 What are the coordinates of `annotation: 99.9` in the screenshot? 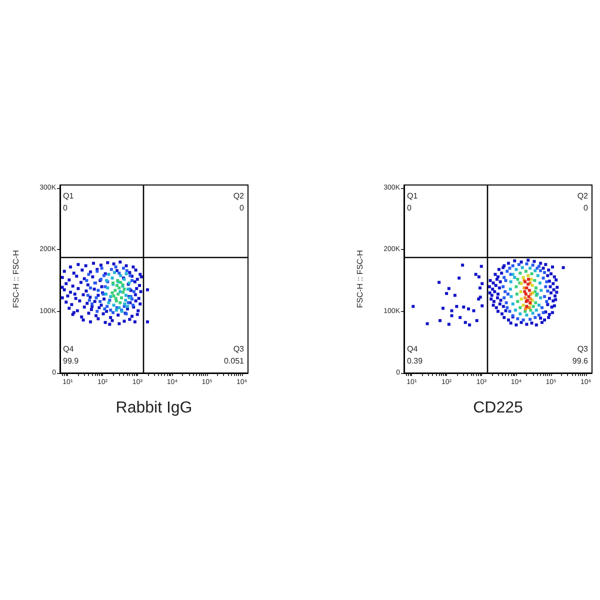 It's located at (71, 361).